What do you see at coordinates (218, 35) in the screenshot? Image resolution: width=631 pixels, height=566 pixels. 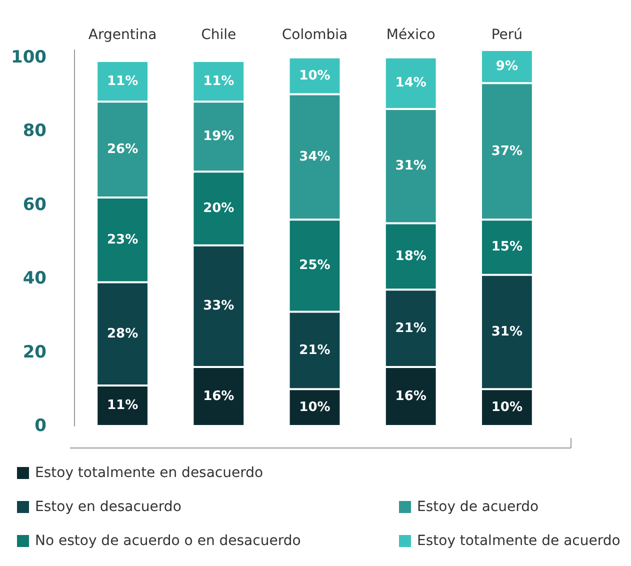 I see `x-tick-label: Chile` at bounding box center [218, 35].